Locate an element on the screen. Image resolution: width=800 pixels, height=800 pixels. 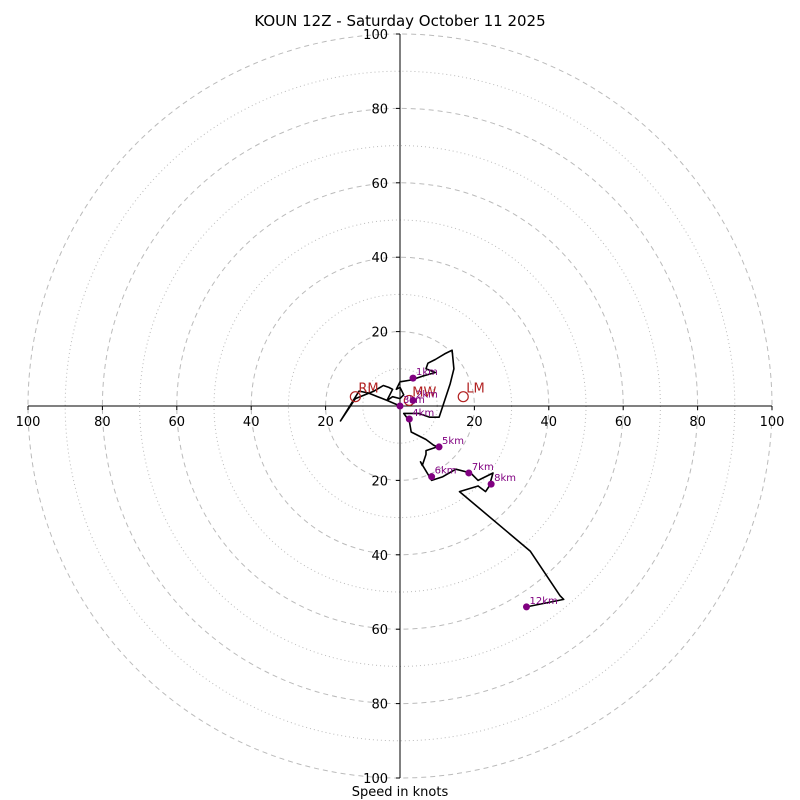
hodograph-line is located at coordinates (452, 478).